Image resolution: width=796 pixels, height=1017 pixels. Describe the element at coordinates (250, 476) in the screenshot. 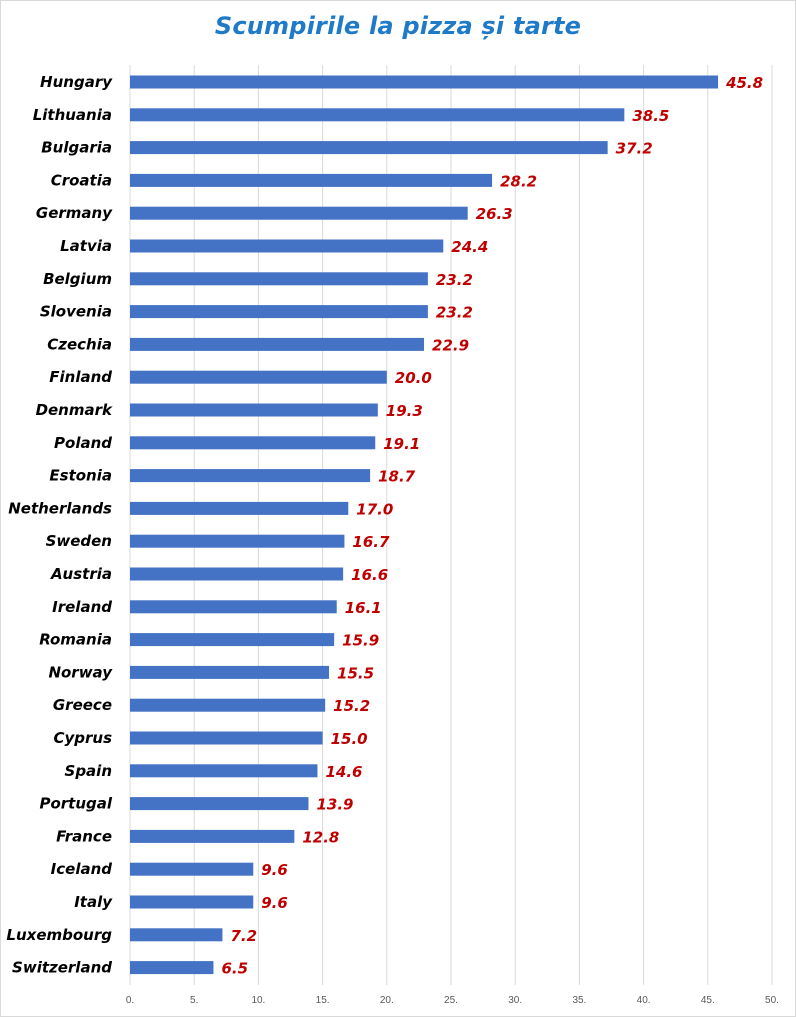

I see `bar-estonia` at that location.